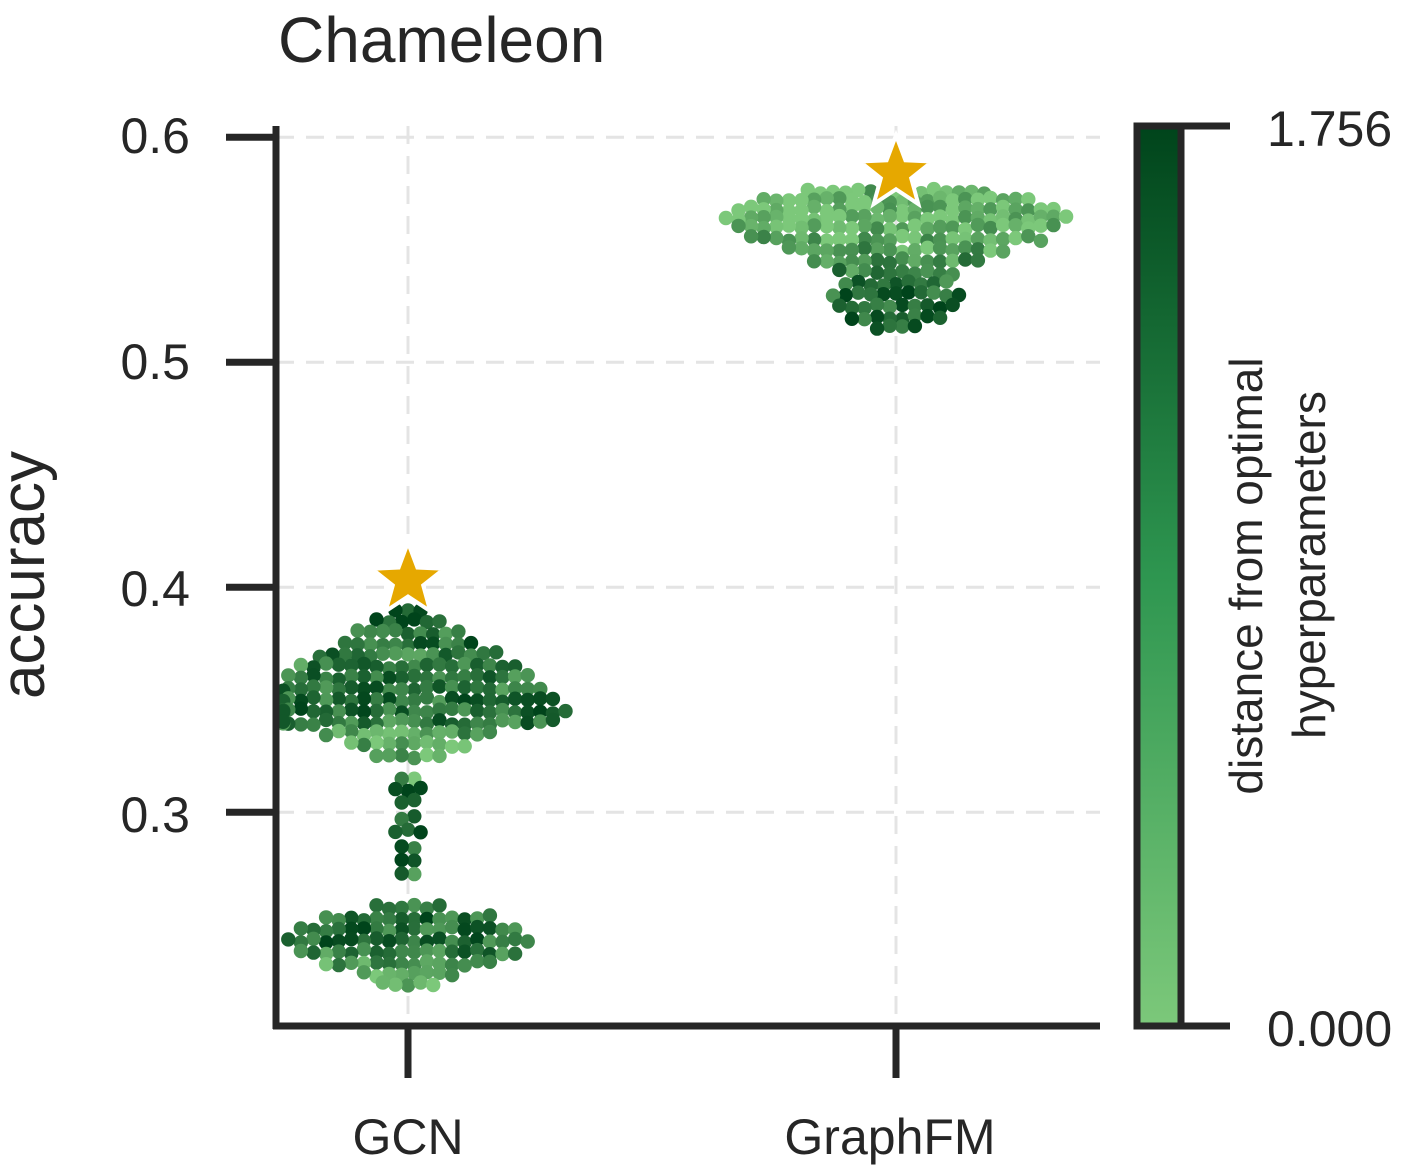 The height and width of the screenshot is (1172, 1422). Describe the element at coordinates (1159, 576) in the screenshot. I see `colorbar` at that location.